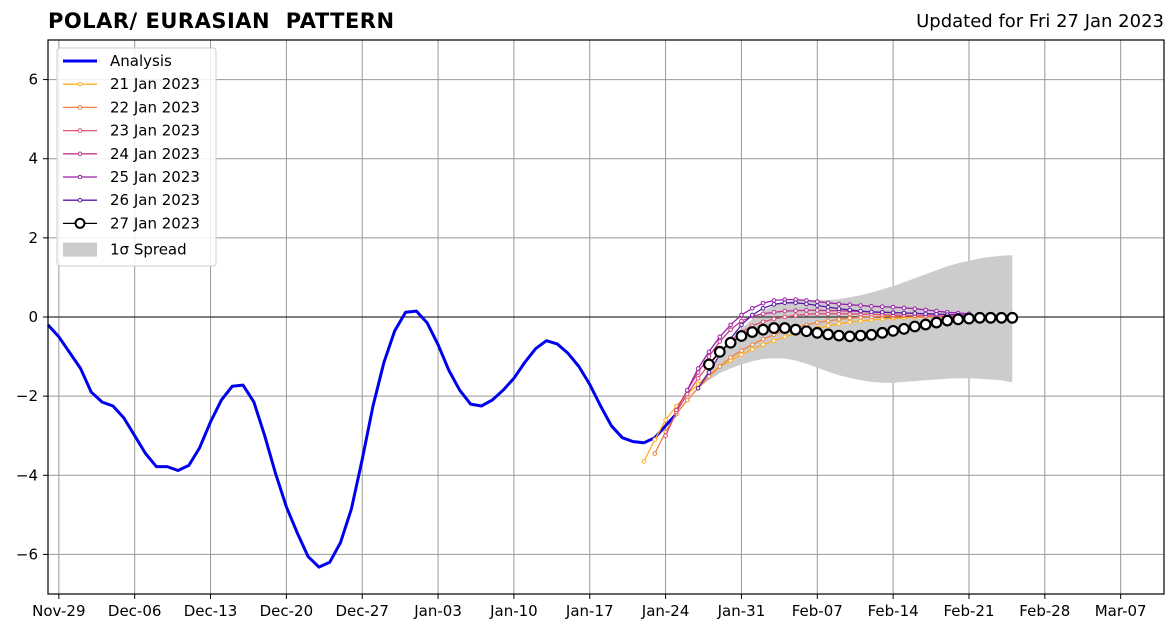  I want to click on y-tick-label: −6, so click(27, 554).